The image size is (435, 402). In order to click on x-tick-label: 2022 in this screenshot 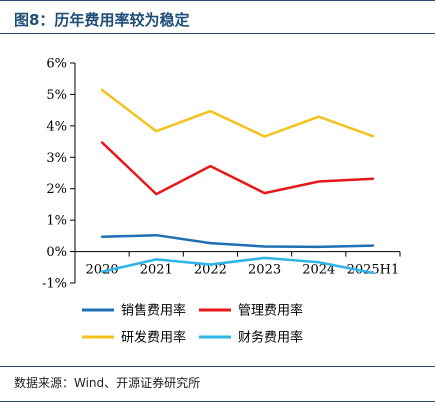, I will do `click(210, 270)`.